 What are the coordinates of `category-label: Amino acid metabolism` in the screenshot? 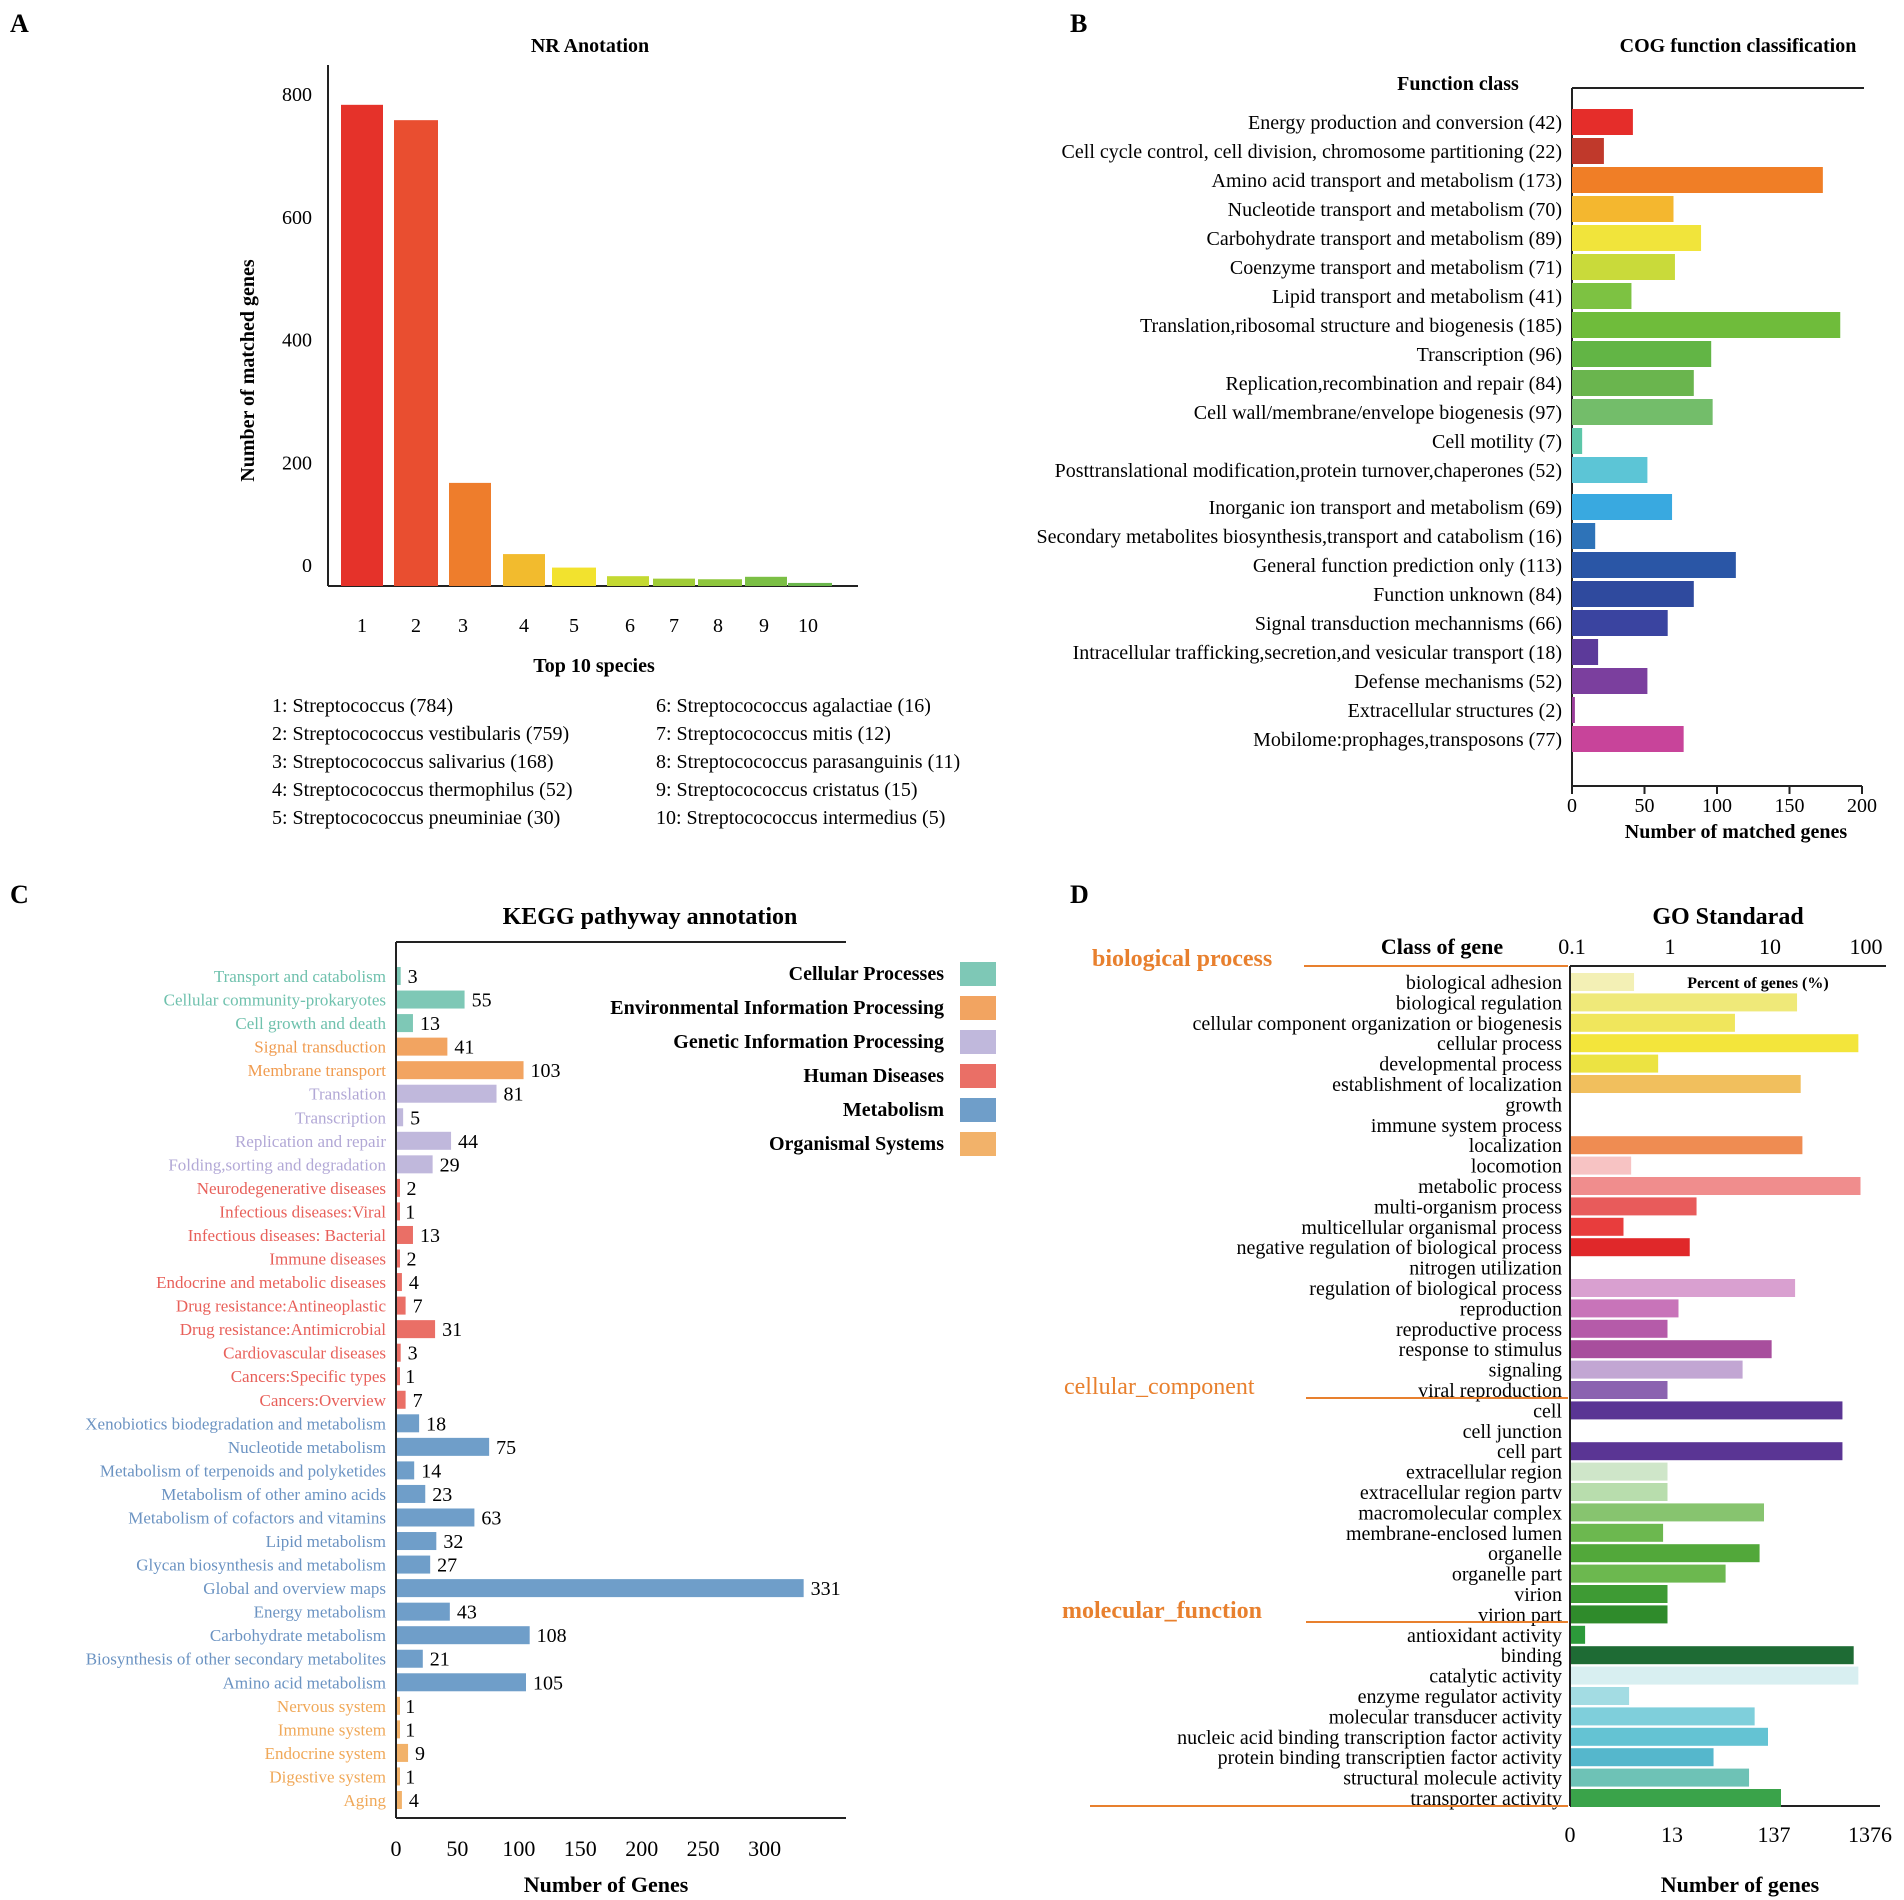 It's located at (304, 1682).